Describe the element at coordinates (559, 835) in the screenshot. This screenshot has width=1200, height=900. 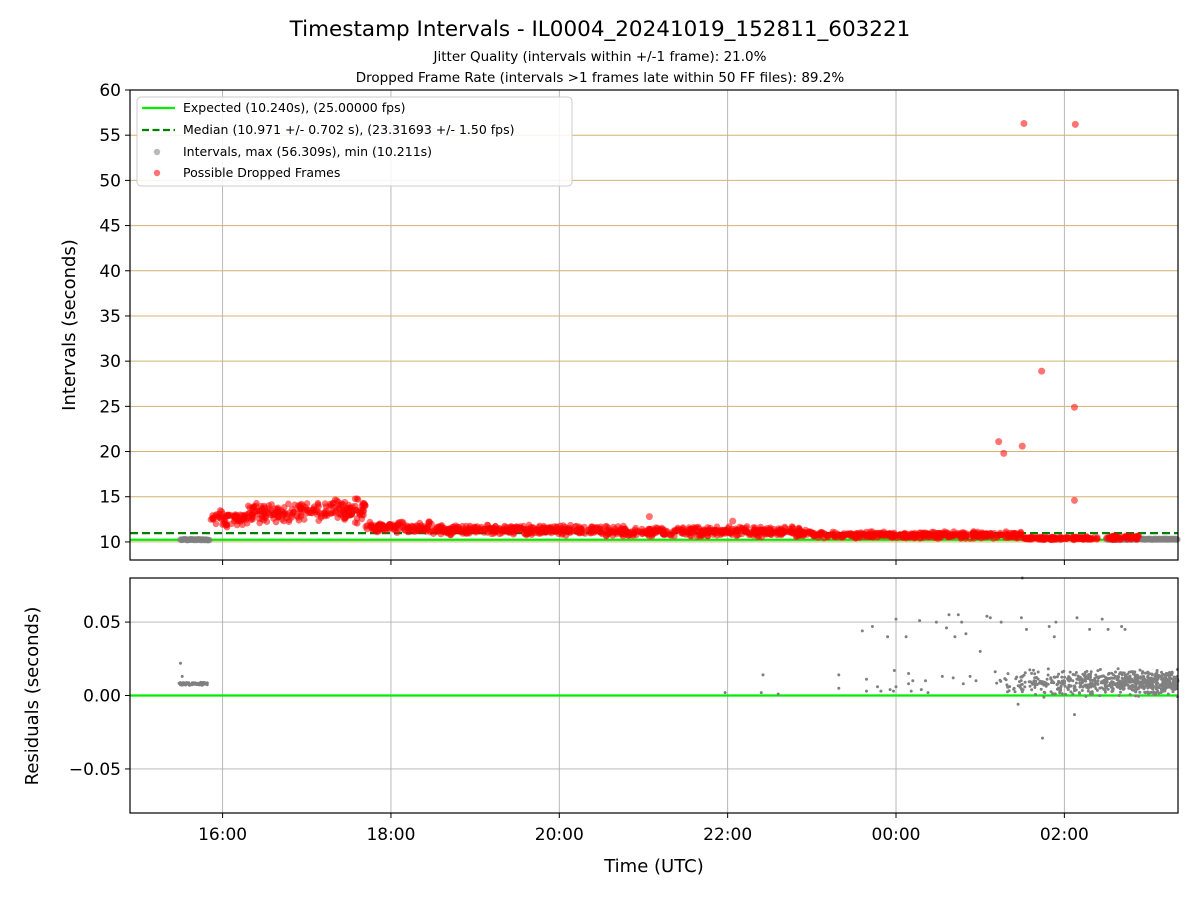
I see `x-tick-label: 20:00` at that location.